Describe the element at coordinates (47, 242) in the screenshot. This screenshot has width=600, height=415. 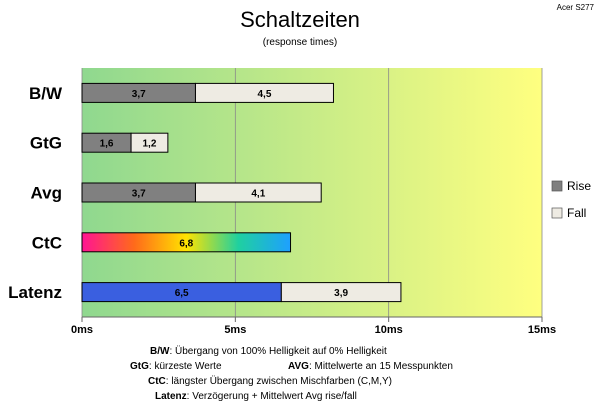
I see `category-label: CtC` at that location.